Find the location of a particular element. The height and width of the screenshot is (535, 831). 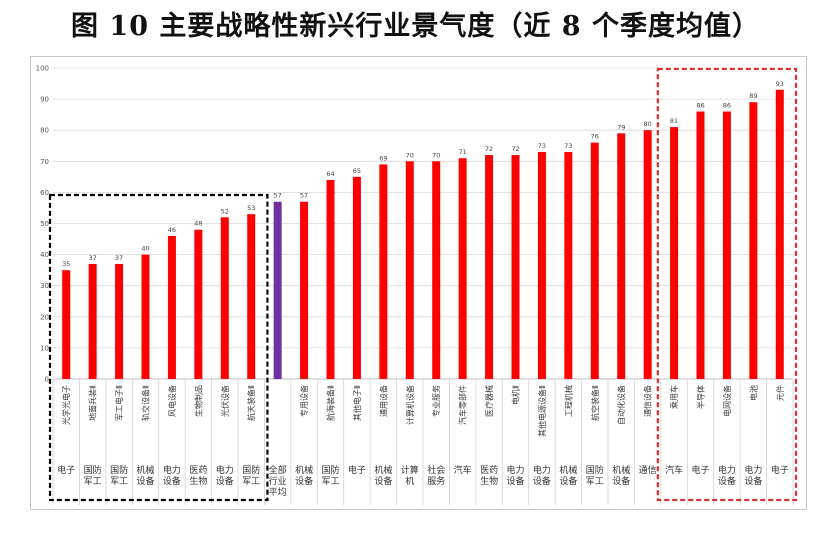

subcategory-label: 地面兵装Ⅱ is located at coordinates (93, 403).